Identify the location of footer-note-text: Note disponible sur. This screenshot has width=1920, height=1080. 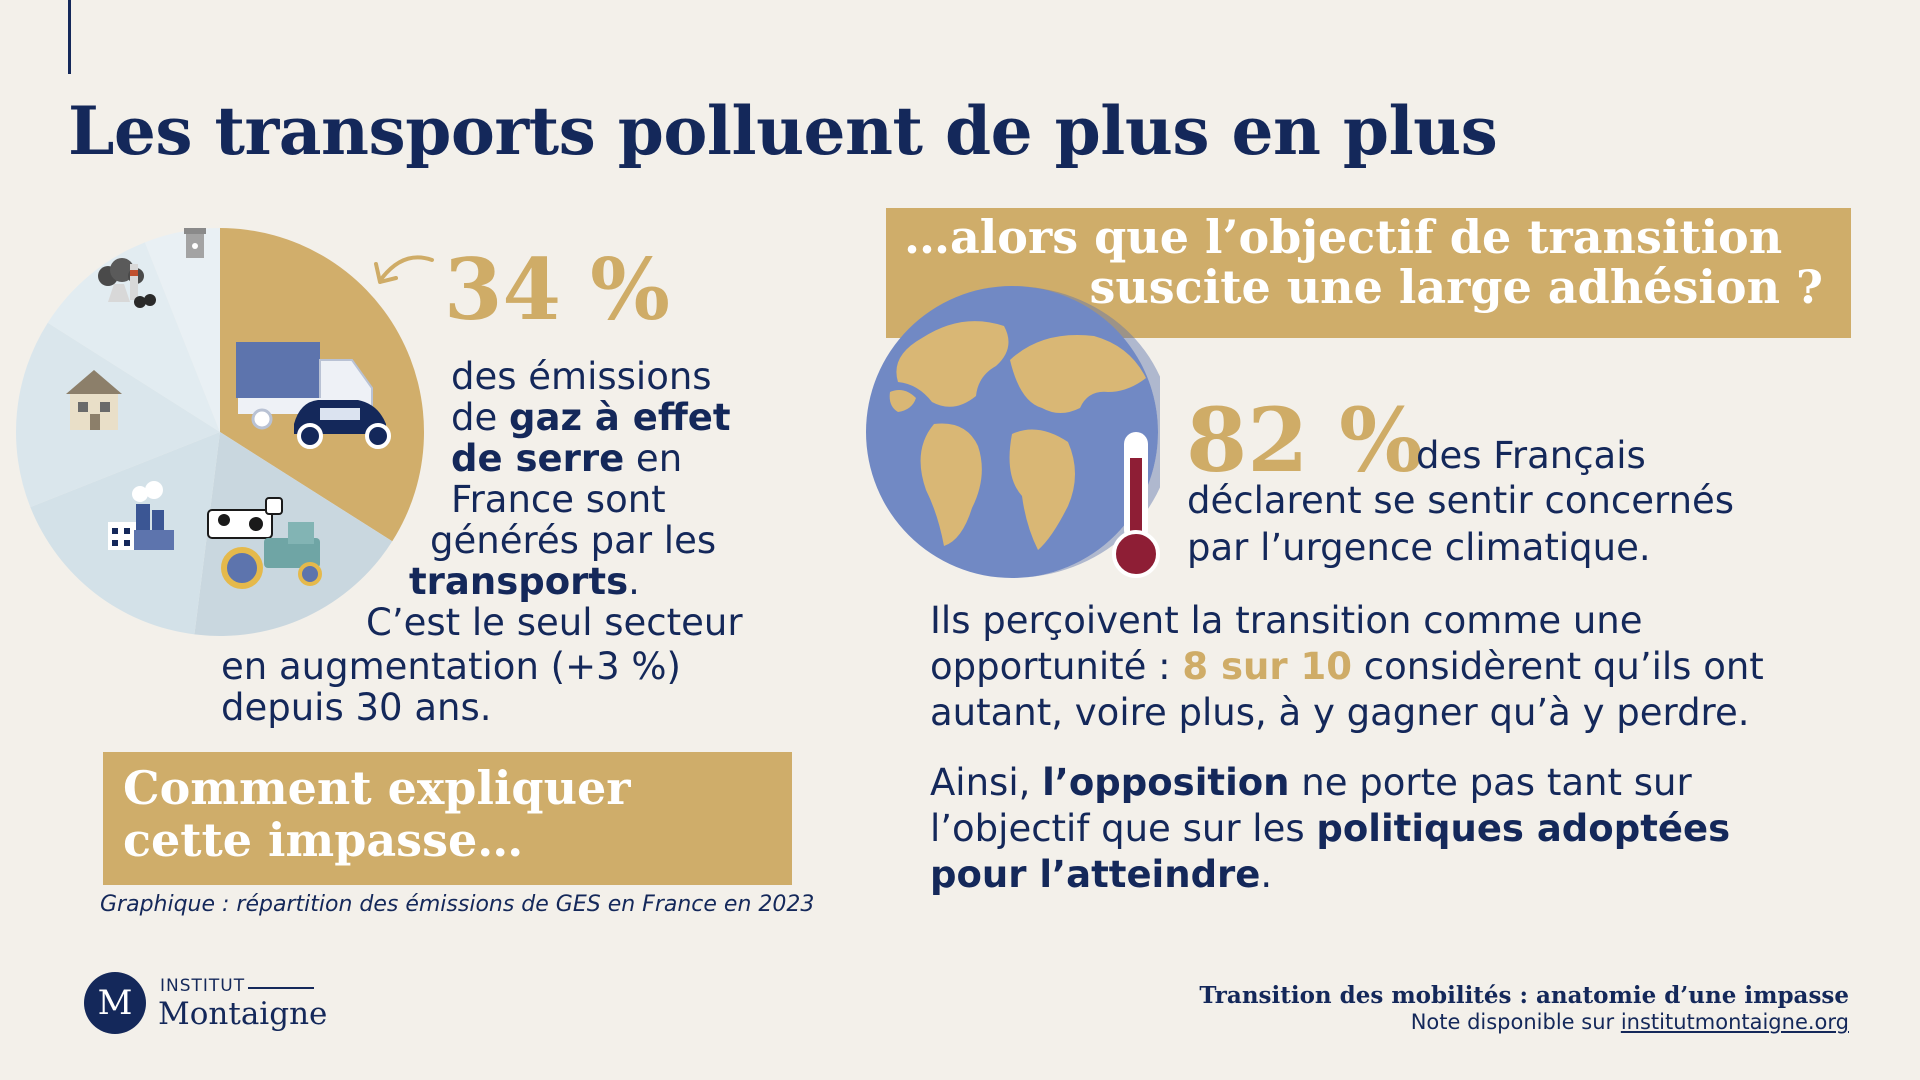
(1515, 1022).